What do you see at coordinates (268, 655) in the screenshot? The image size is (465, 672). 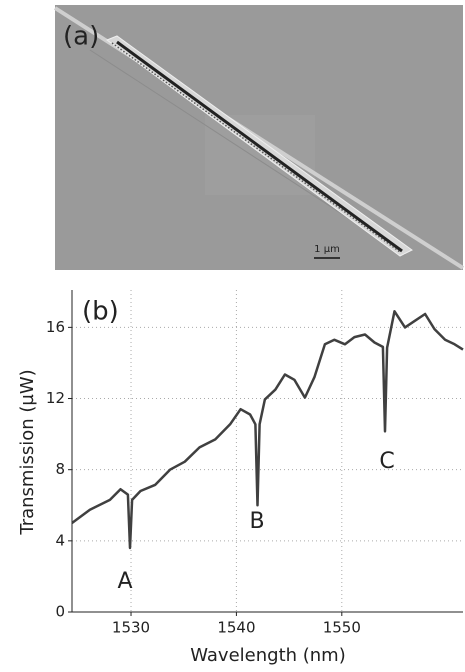 I see `x-axis-label: Wavelength (nm)` at bounding box center [268, 655].